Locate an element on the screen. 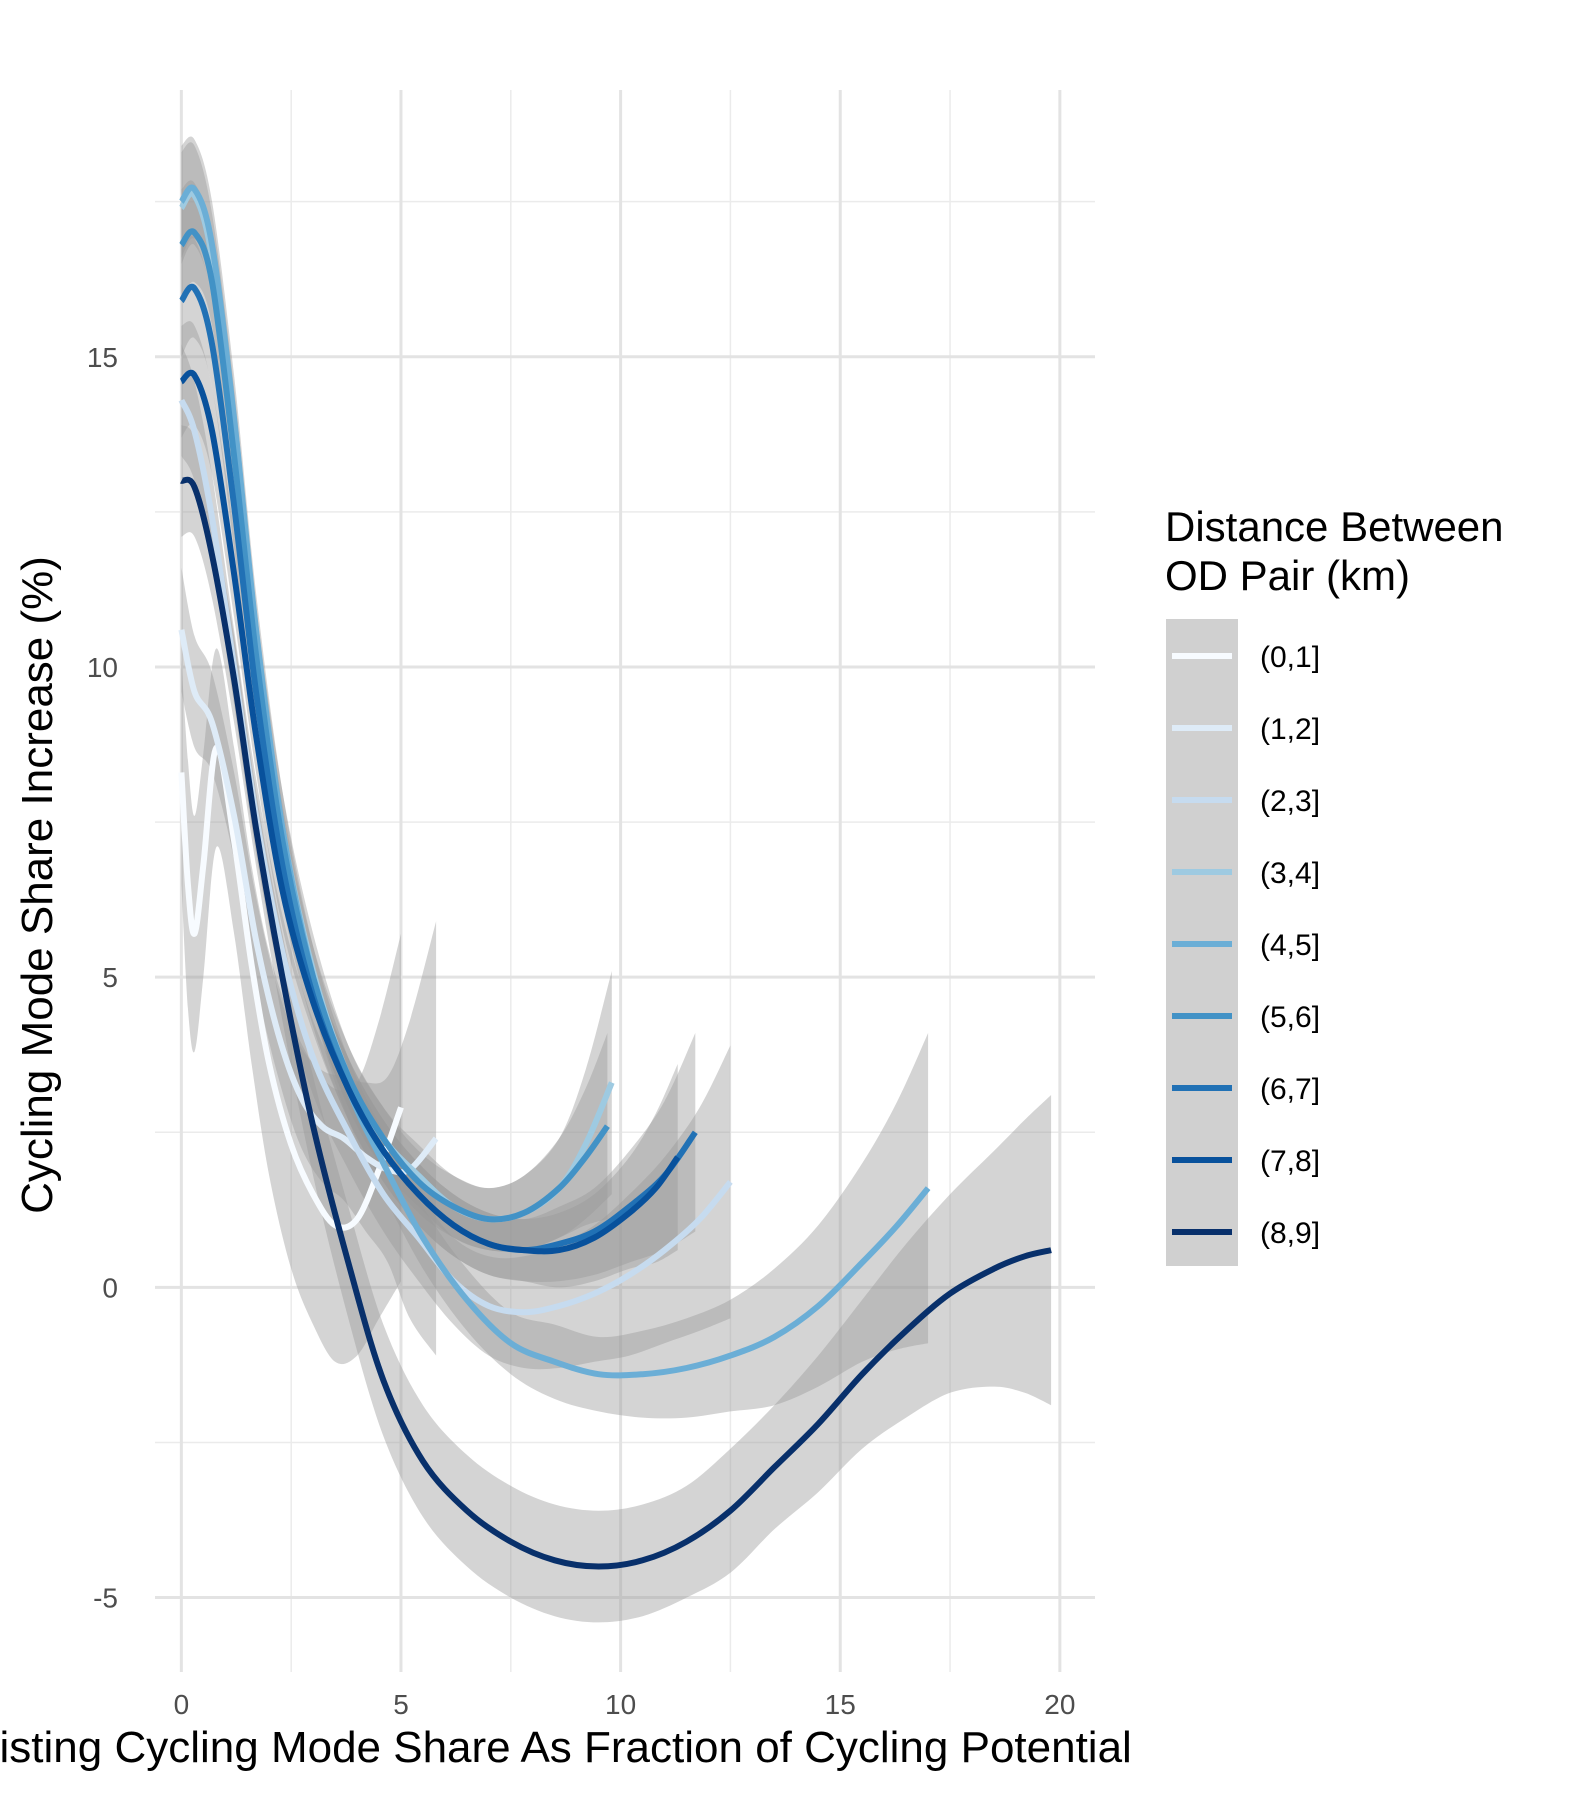  y-tick-label: -5 is located at coordinates (105, 1598).